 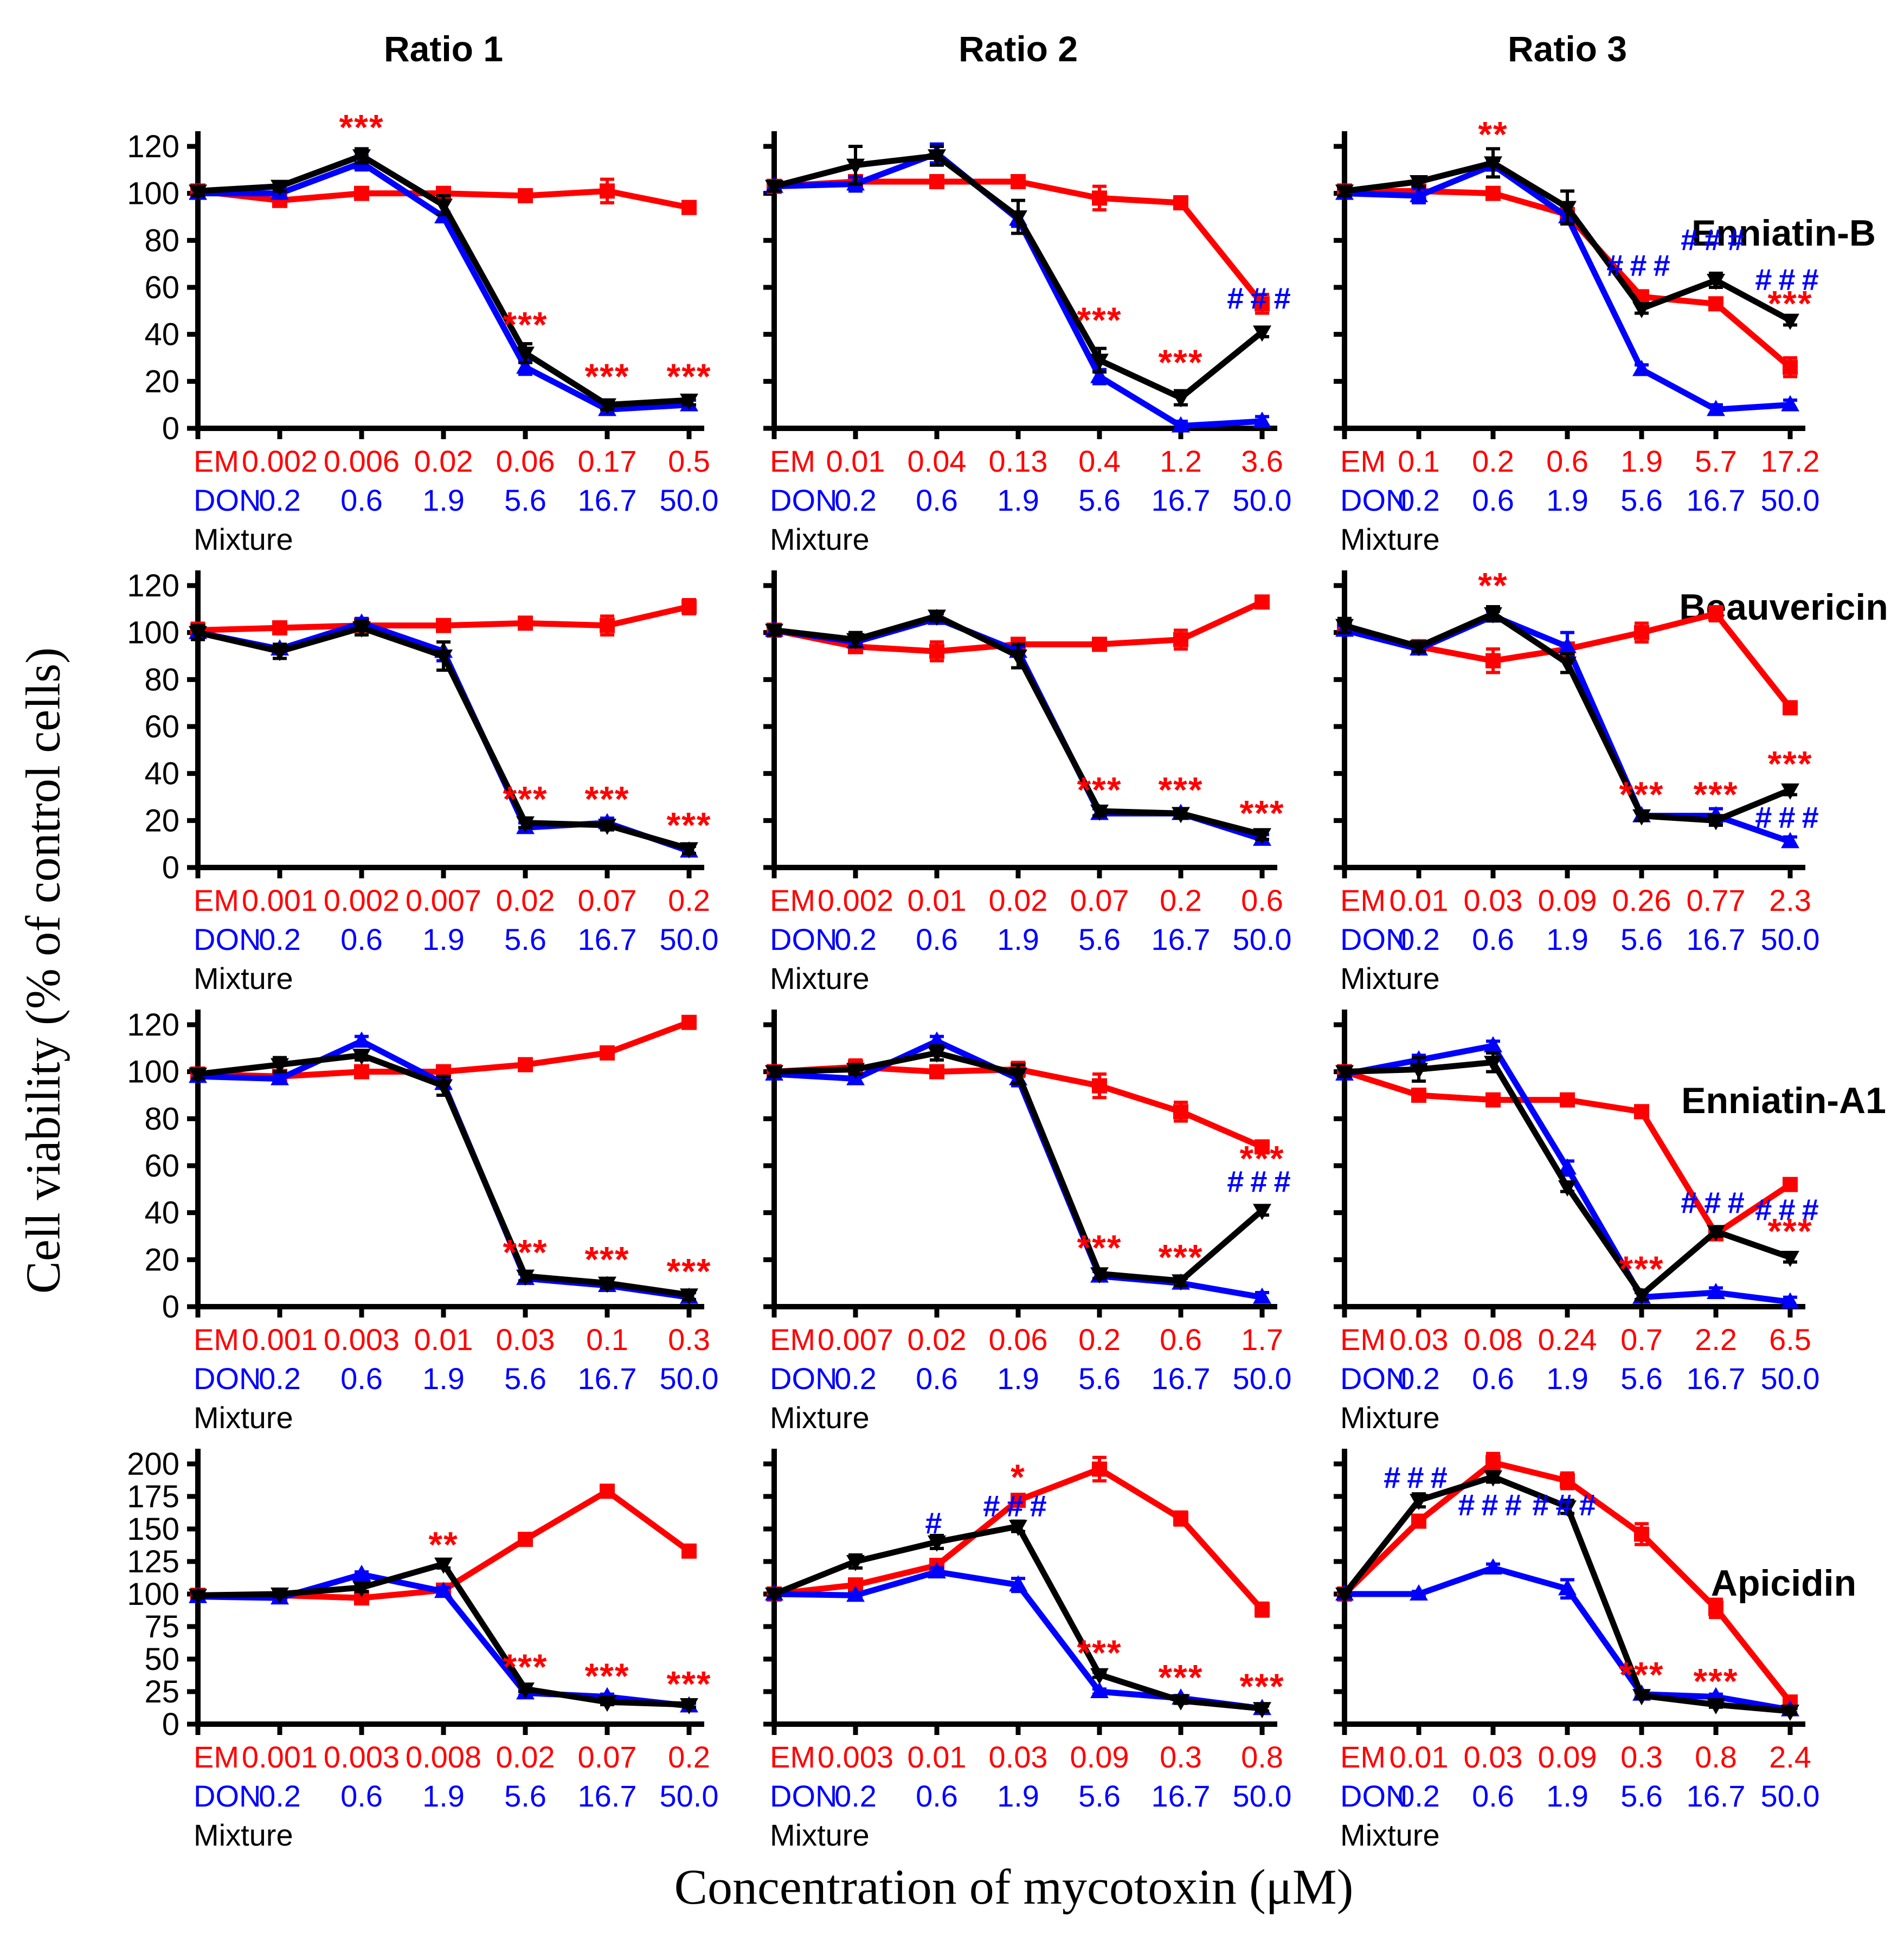 I want to click on x-tick-label-don: 0.6, so click(x=1493, y=1378).